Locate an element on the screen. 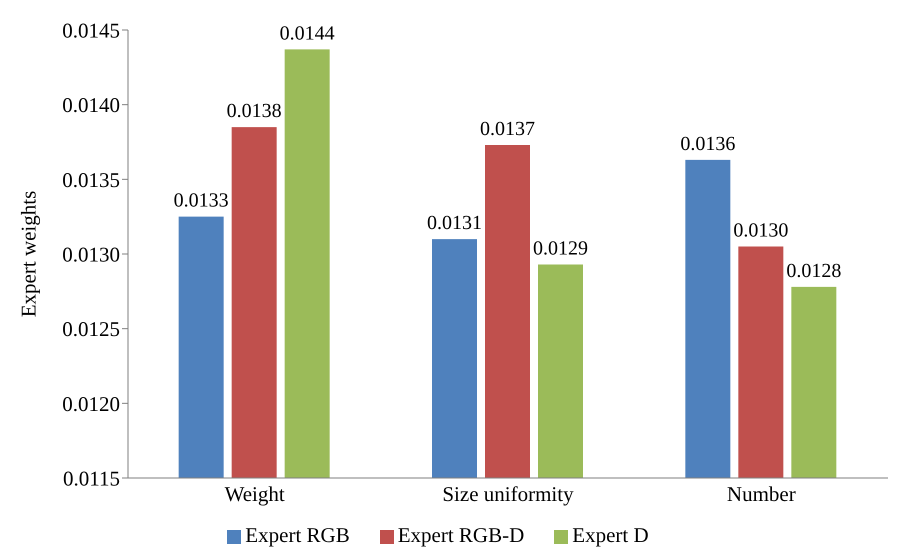 Image resolution: width=905 pixels, height=556 pixels. y-tick-label: 0.0145 is located at coordinates (91, 30).